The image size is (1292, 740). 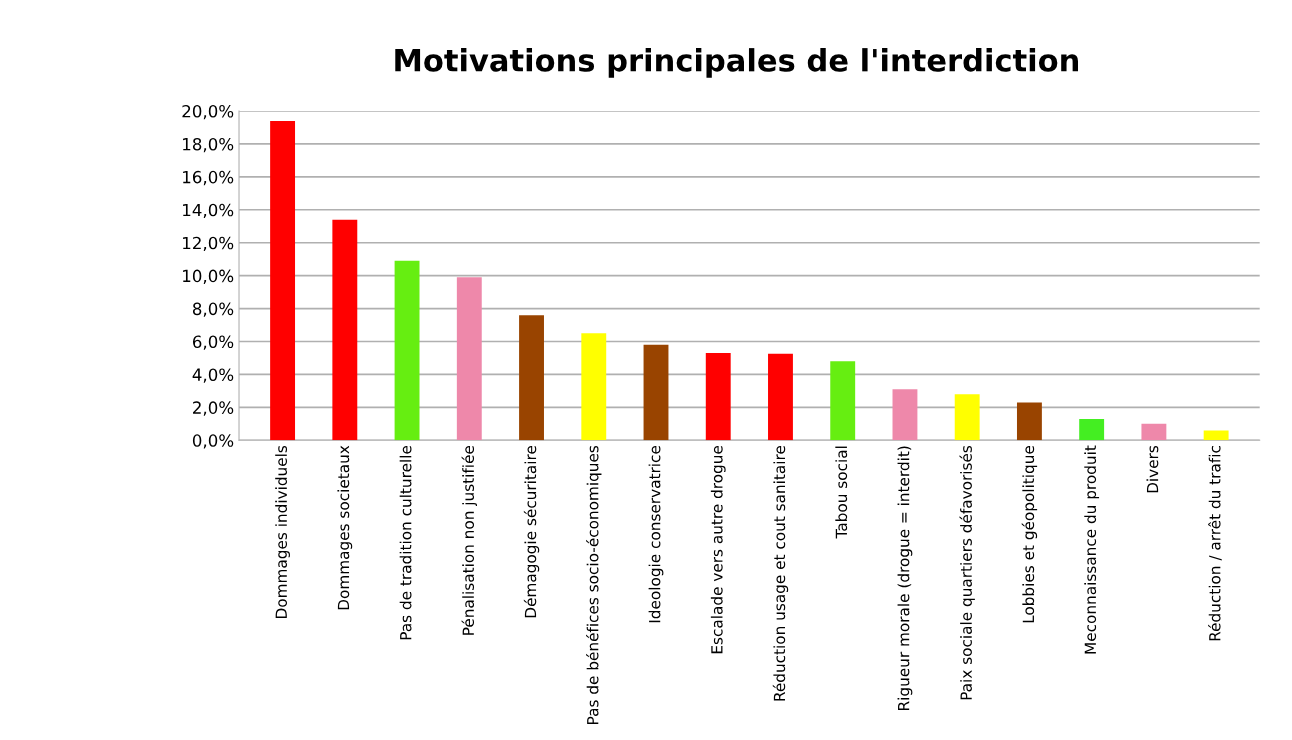 I want to click on x-tick-label: Pas de tradition culturelle, so click(x=405, y=542).